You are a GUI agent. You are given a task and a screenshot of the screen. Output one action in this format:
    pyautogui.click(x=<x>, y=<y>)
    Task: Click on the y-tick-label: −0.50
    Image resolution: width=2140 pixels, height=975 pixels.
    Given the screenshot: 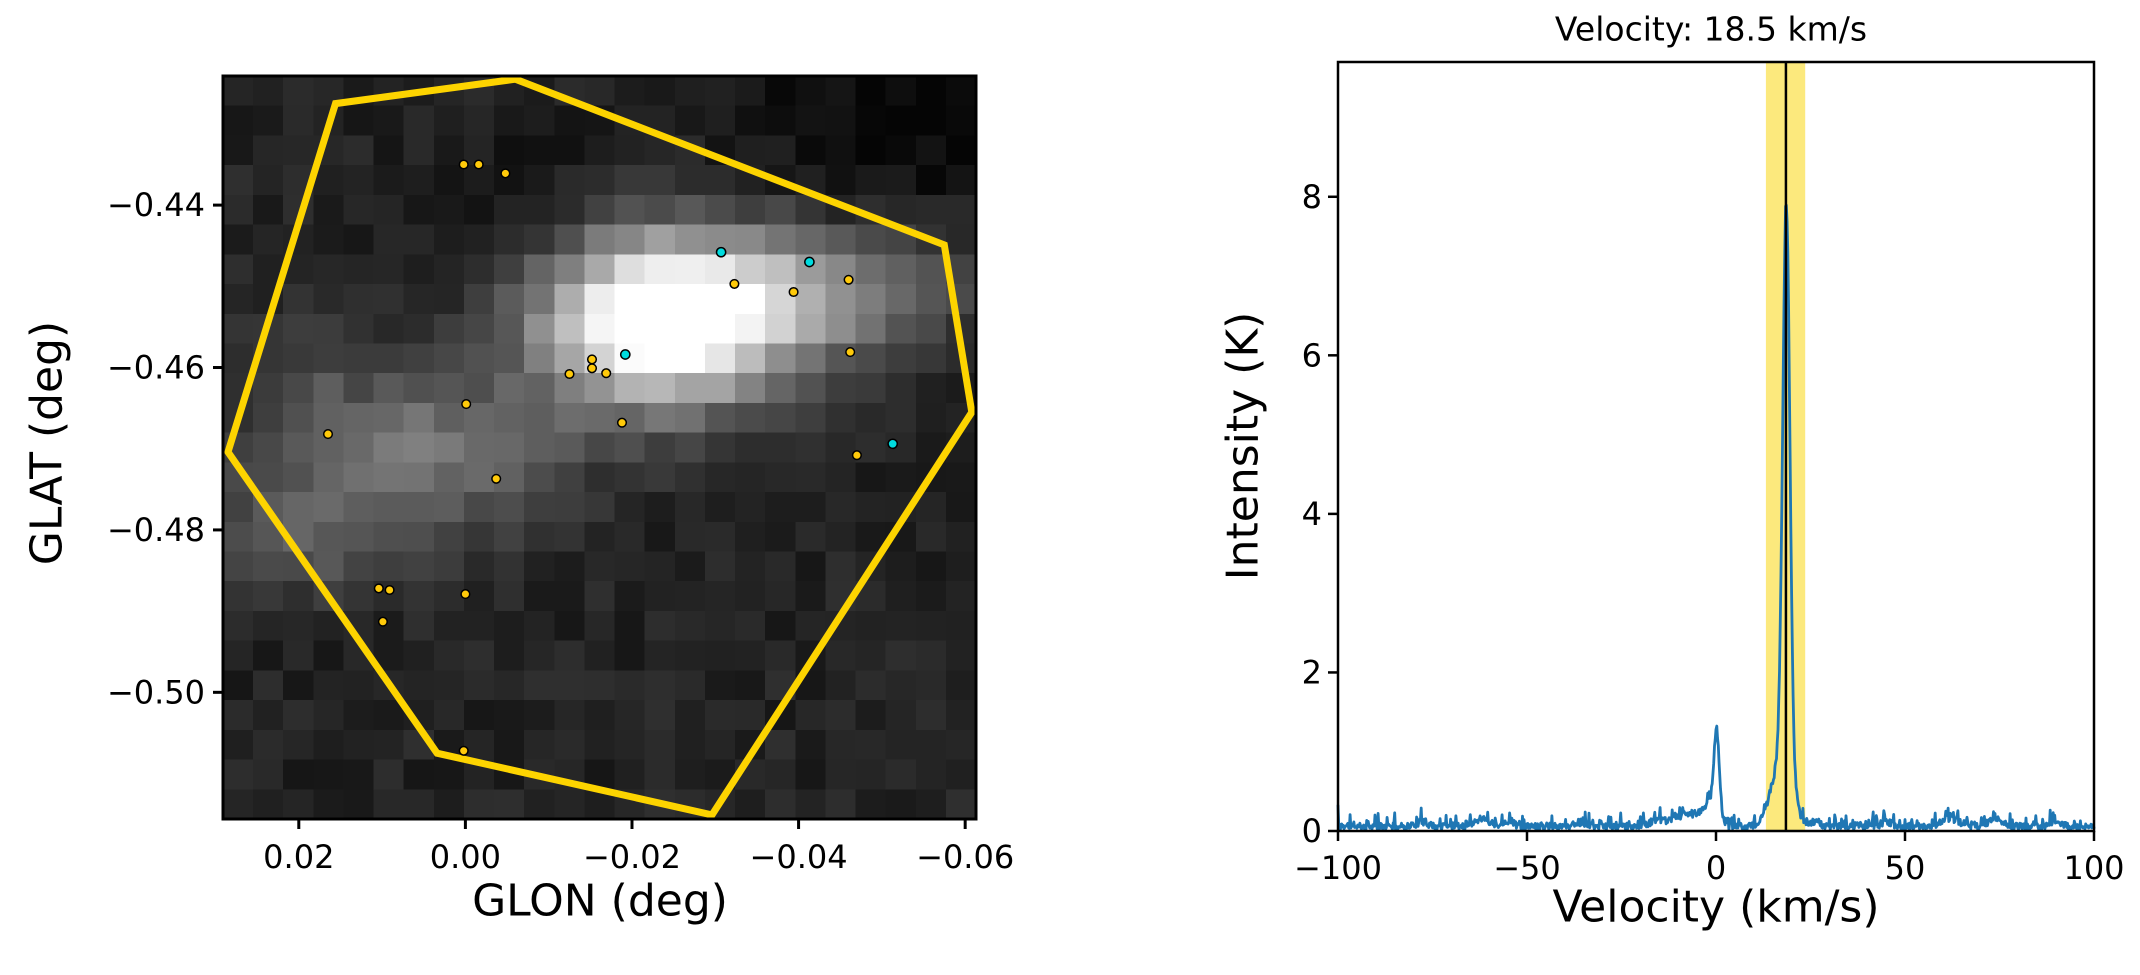 What is the action you would take?
    pyautogui.click(x=156, y=692)
    